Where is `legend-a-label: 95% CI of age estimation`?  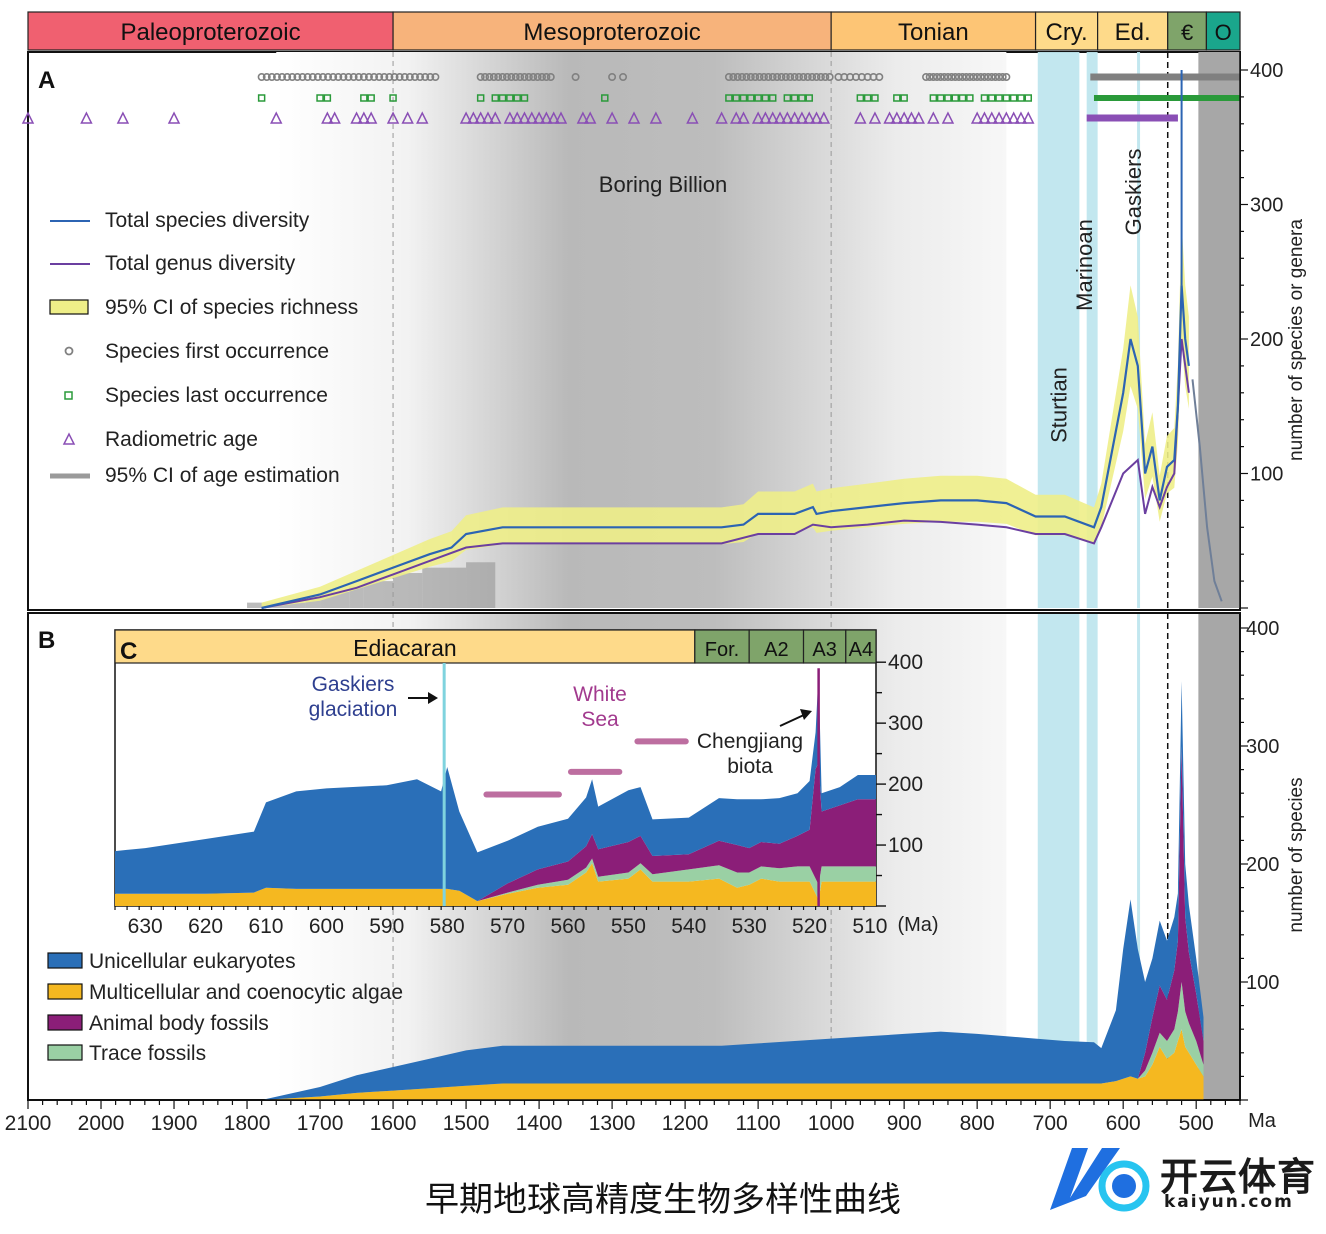 legend-a-label: 95% CI of age estimation is located at coordinates (222, 475).